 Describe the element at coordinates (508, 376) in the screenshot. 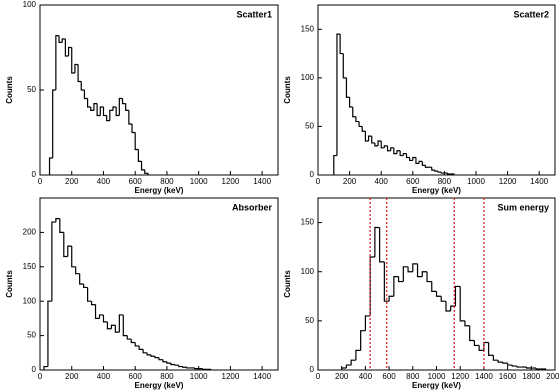

I see `x-tick-label: 1600` at that location.